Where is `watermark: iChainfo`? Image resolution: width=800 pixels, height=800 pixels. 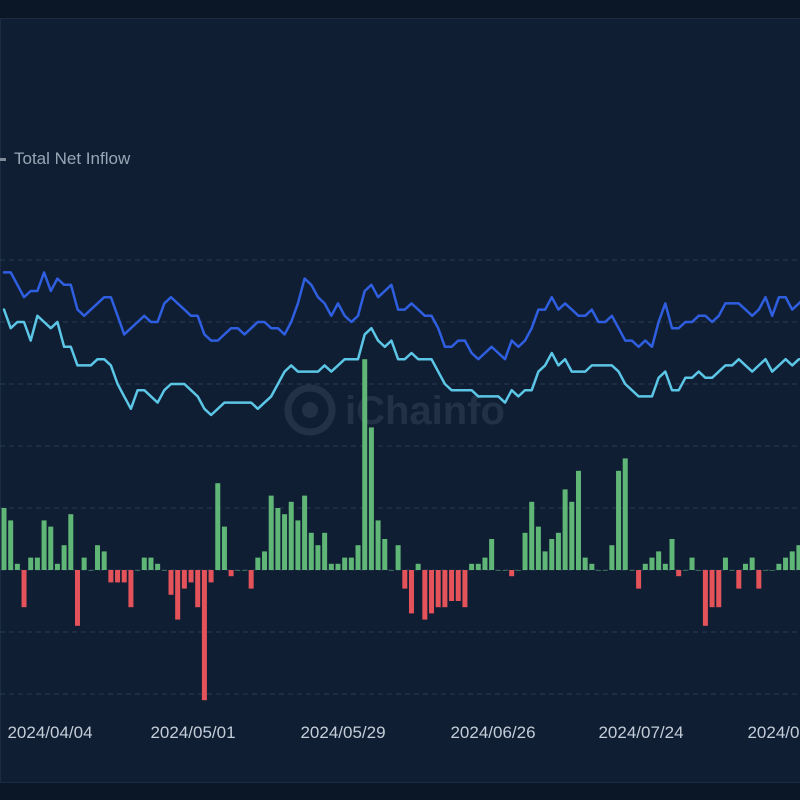
watermark: iChainfo is located at coordinates (394, 410).